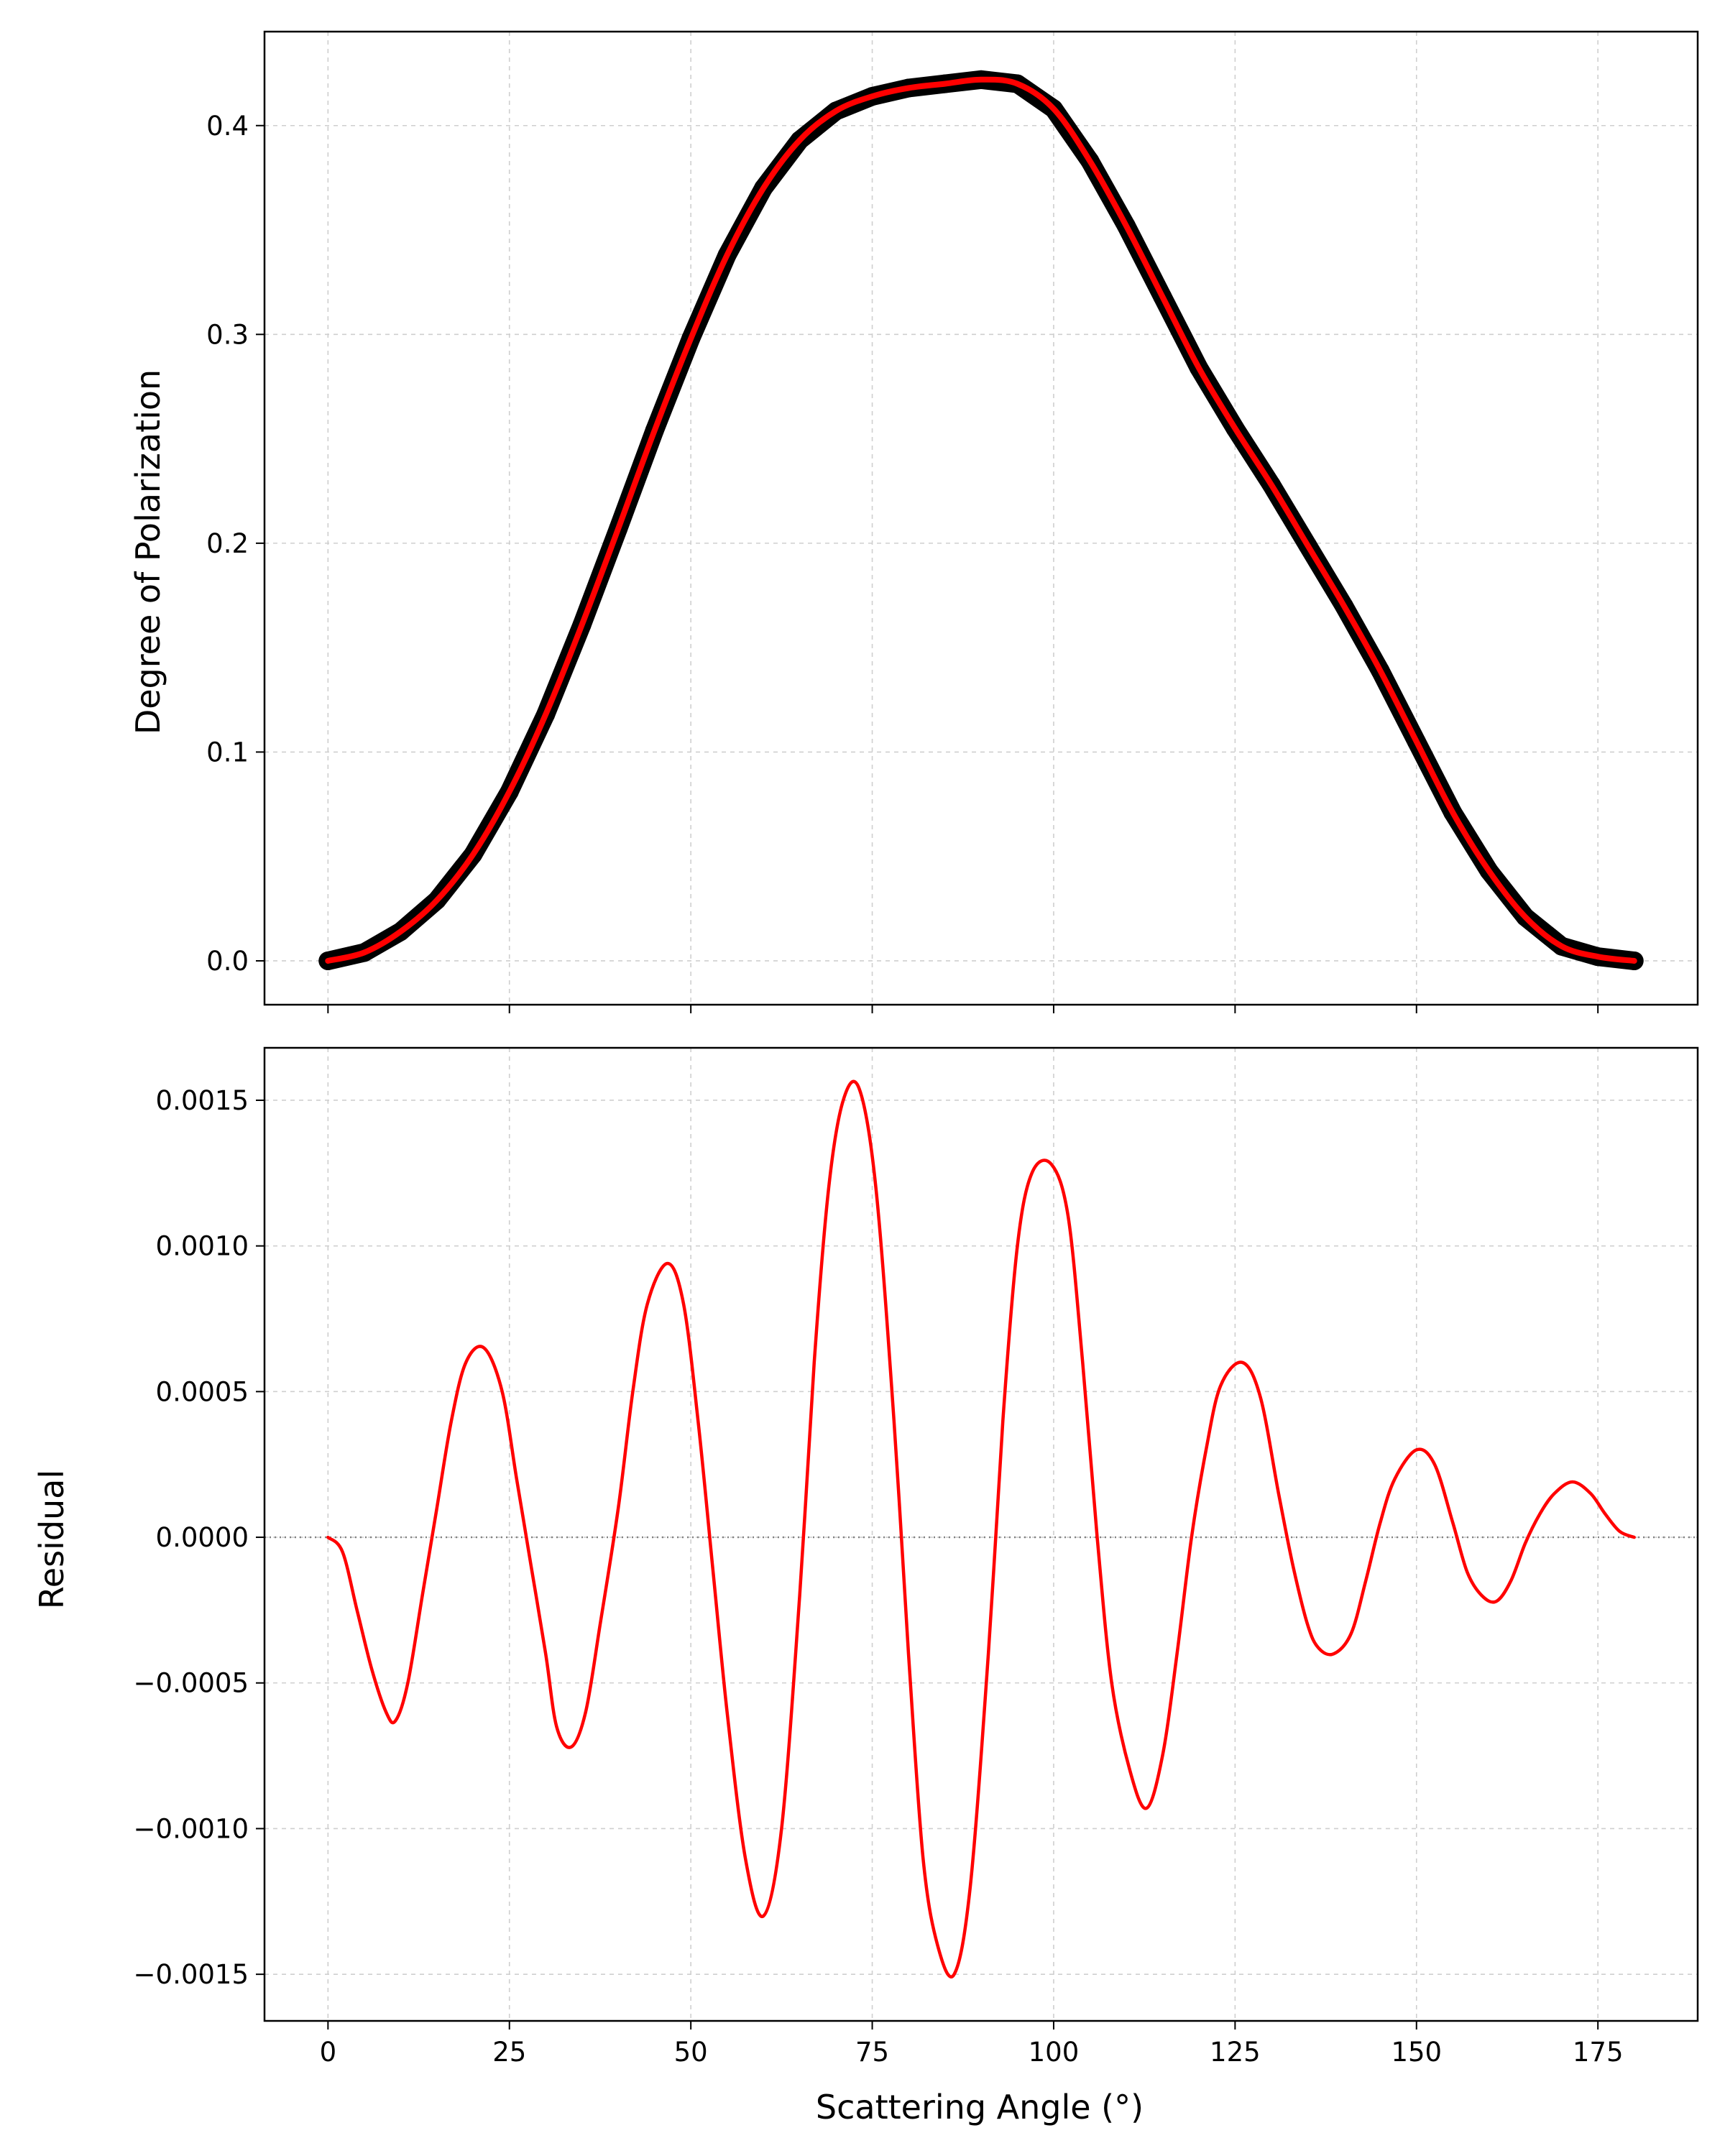 The image size is (1725, 2156). Describe the element at coordinates (872, 2052) in the screenshot. I see `residual-x-tick-label: 75` at that location.